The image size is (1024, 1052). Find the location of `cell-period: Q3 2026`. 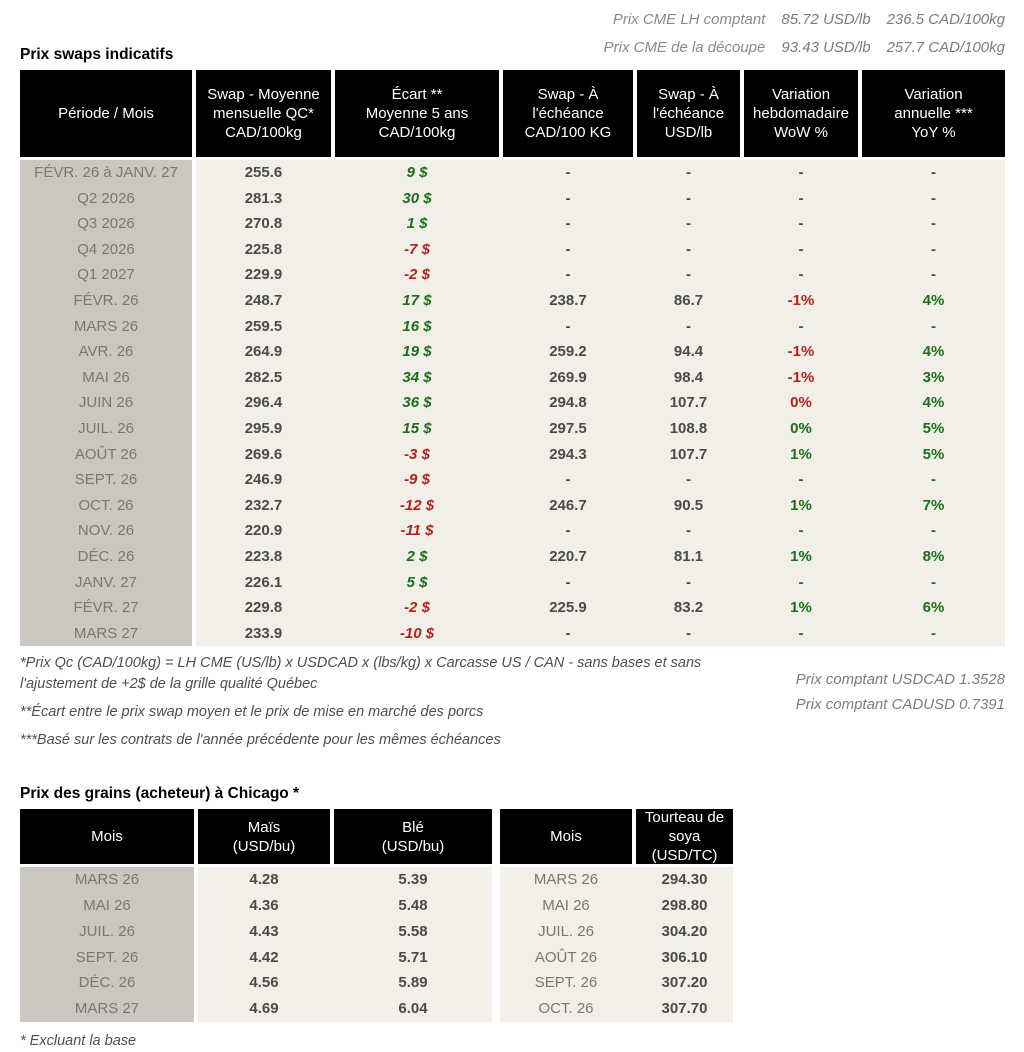

cell-period: Q3 2026 is located at coordinates (108, 224).